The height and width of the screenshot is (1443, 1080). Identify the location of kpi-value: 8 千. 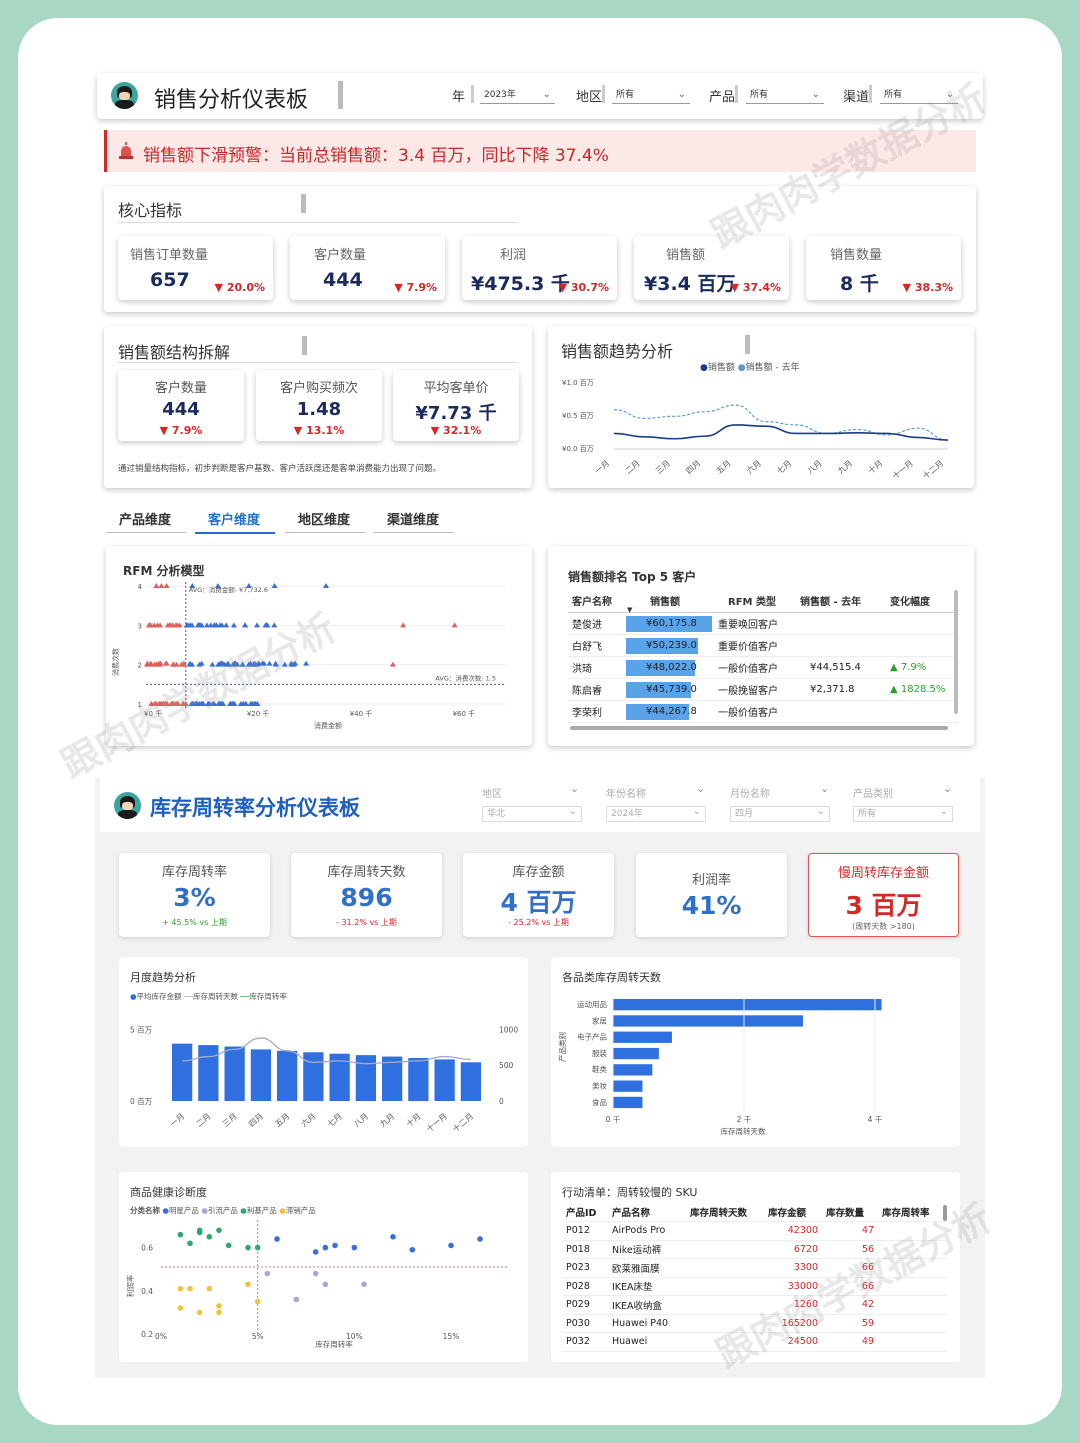
(859, 284).